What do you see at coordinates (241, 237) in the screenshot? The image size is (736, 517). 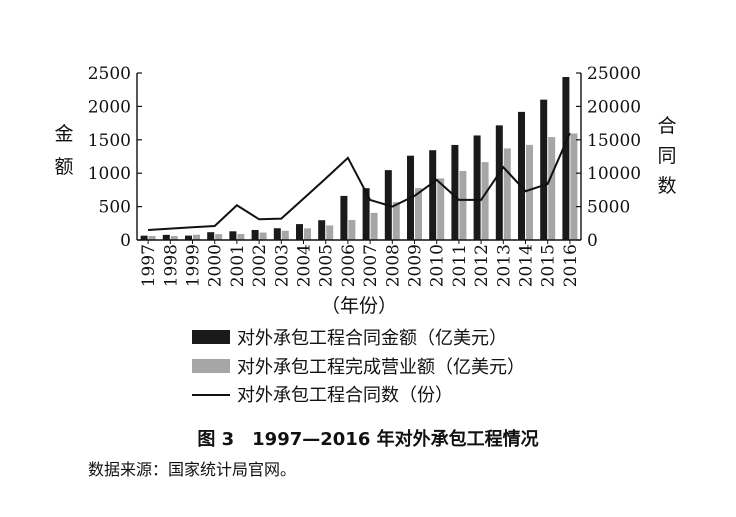 I see `bar-completed-revenue-2001` at bounding box center [241, 237].